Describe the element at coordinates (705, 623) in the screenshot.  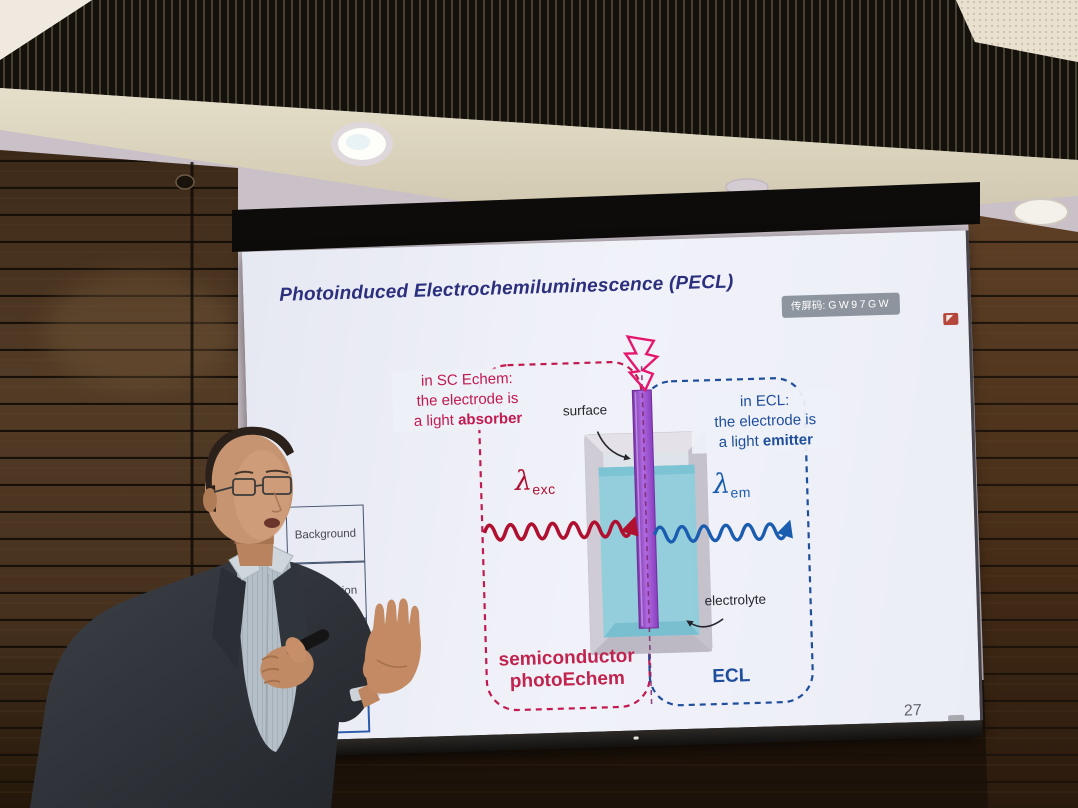
I see `electrolyte-arrow` at that location.